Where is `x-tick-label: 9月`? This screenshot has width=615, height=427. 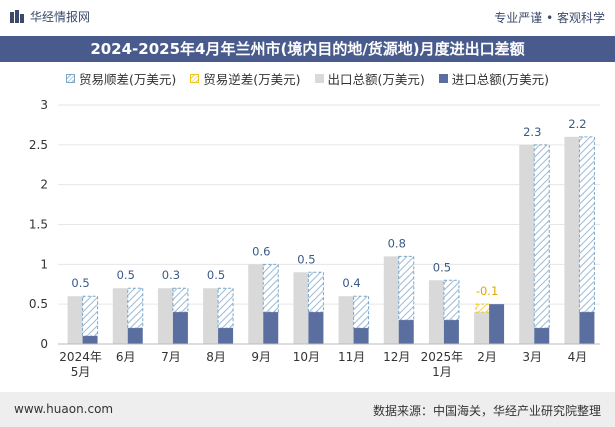
x-tick-label: 9月 is located at coordinates (261, 357).